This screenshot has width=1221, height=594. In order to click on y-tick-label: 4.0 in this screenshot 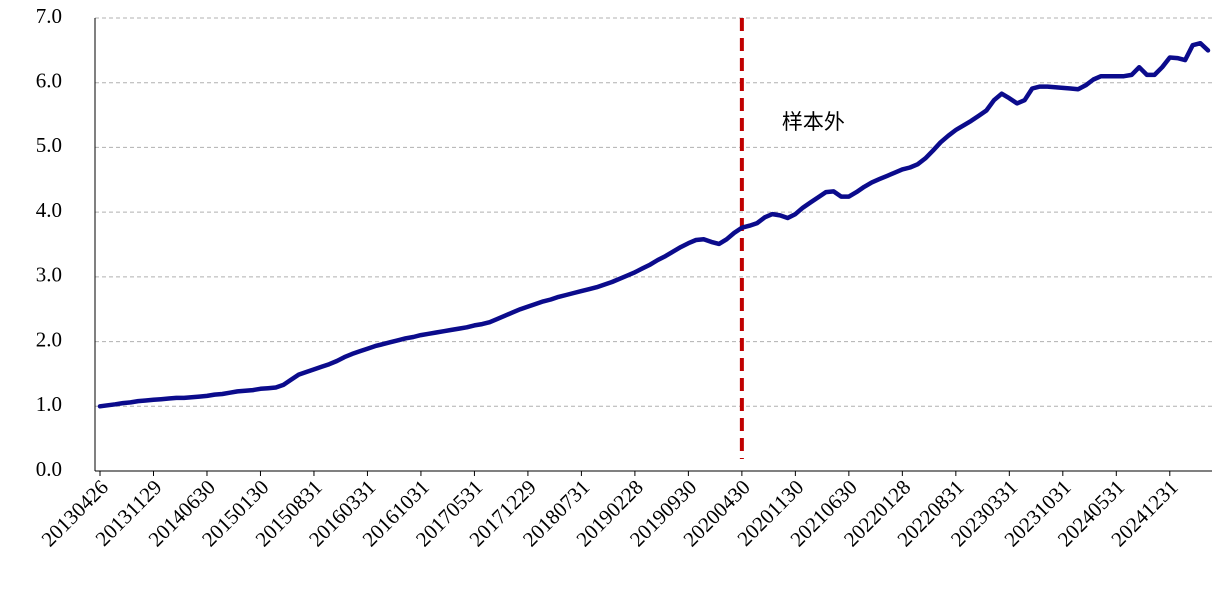, I will do `click(49, 210)`.